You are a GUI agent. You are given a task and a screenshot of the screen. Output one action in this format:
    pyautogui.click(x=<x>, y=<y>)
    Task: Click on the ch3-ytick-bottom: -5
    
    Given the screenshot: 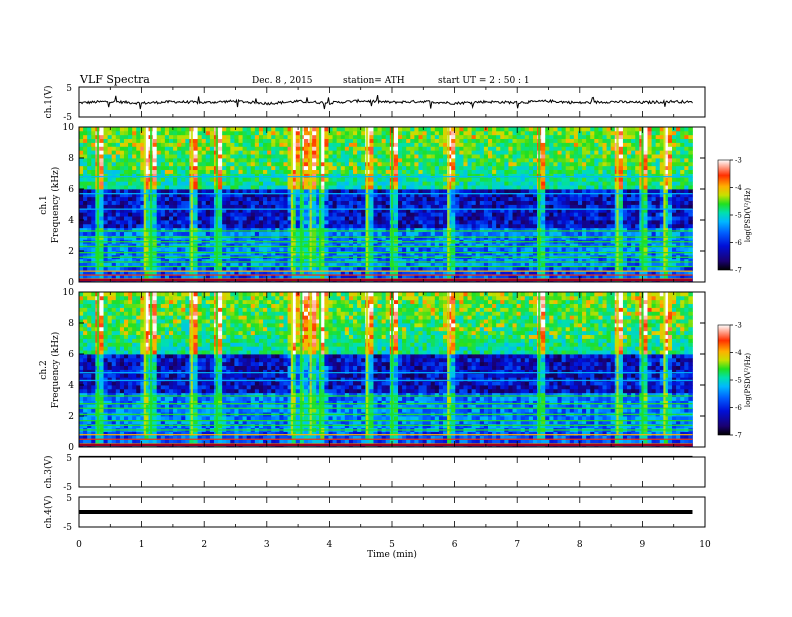 What is the action you would take?
    pyautogui.click(x=67, y=488)
    